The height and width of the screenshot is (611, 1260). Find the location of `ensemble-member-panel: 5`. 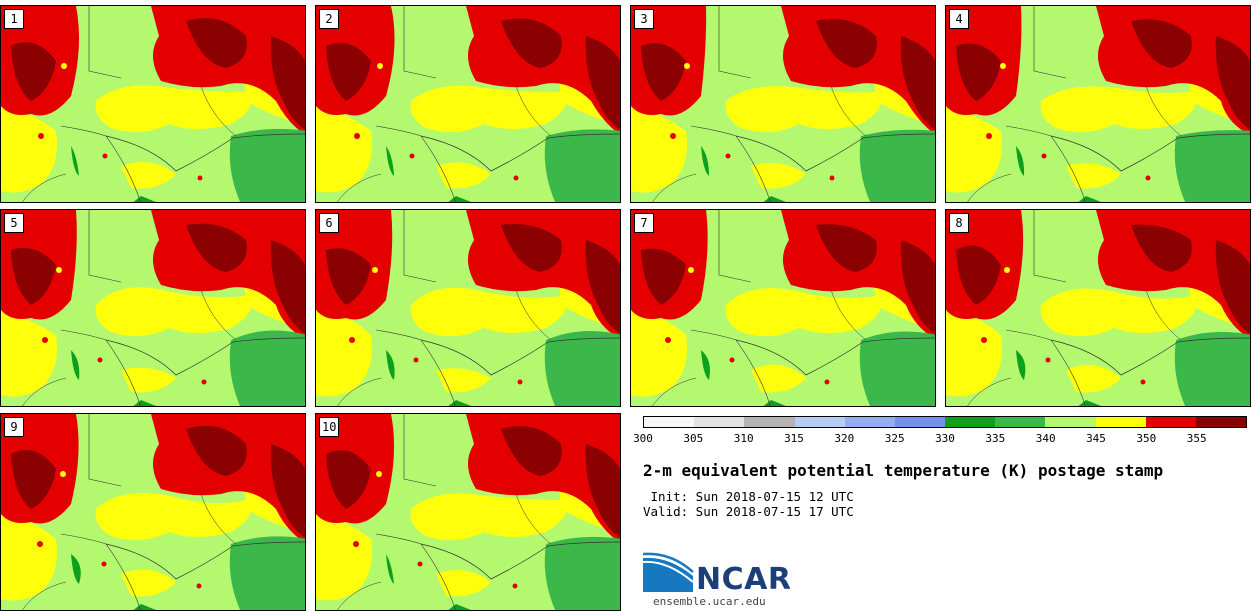

ensemble-member-panel: 5 is located at coordinates (153, 308).